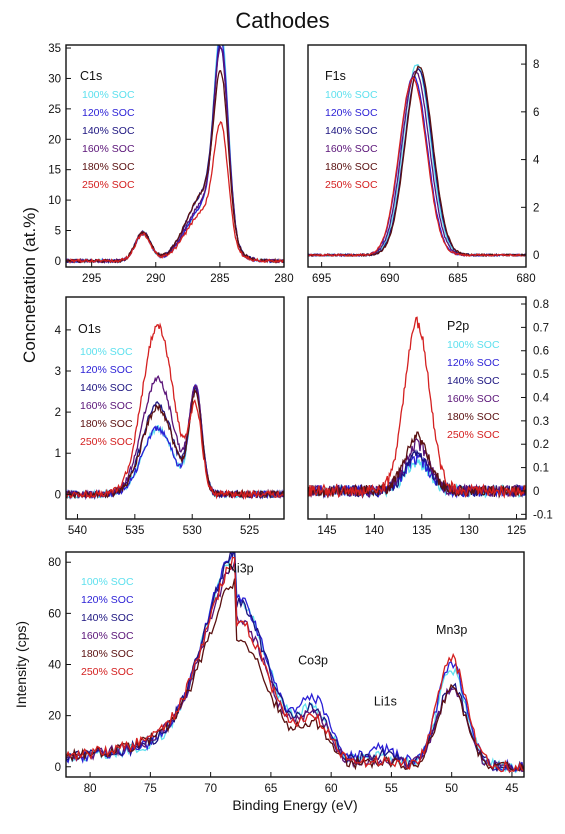 The width and height of the screenshot is (565, 834). What do you see at coordinates (192, 531) in the screenshot?
I see `x-tick-label: 530` at bounding box center [192, 531].